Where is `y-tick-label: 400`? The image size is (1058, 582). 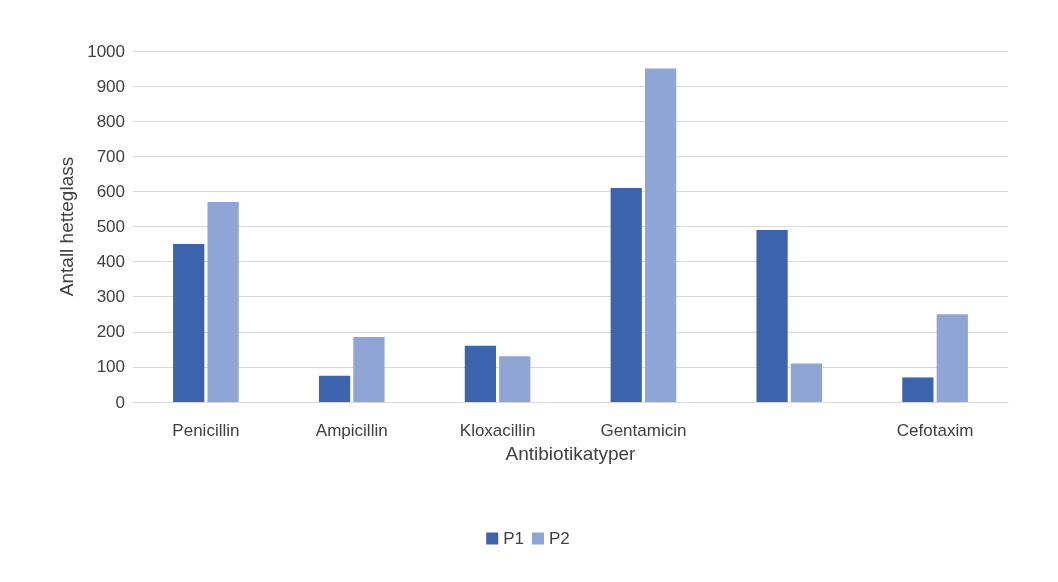
y-tick-label: 400 is located at coordinates (110, 262).